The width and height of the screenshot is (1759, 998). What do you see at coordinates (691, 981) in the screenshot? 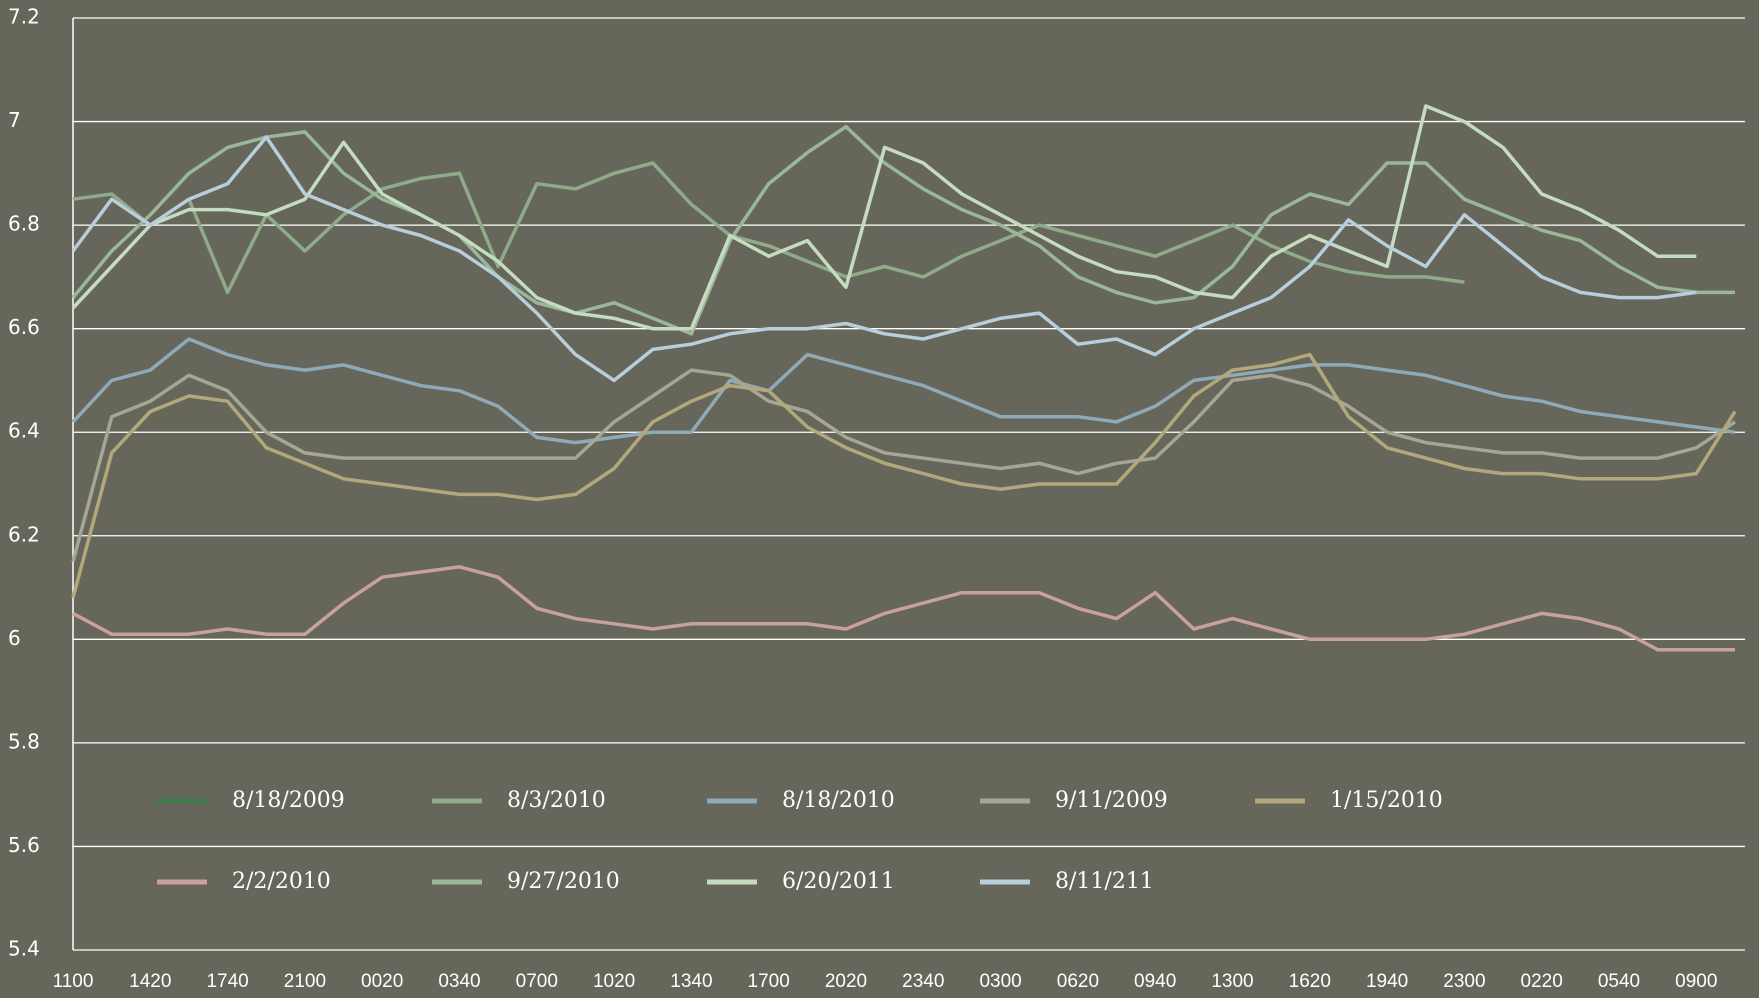
I see `x-tick-label: 1340` at bounding box center [691, 981].